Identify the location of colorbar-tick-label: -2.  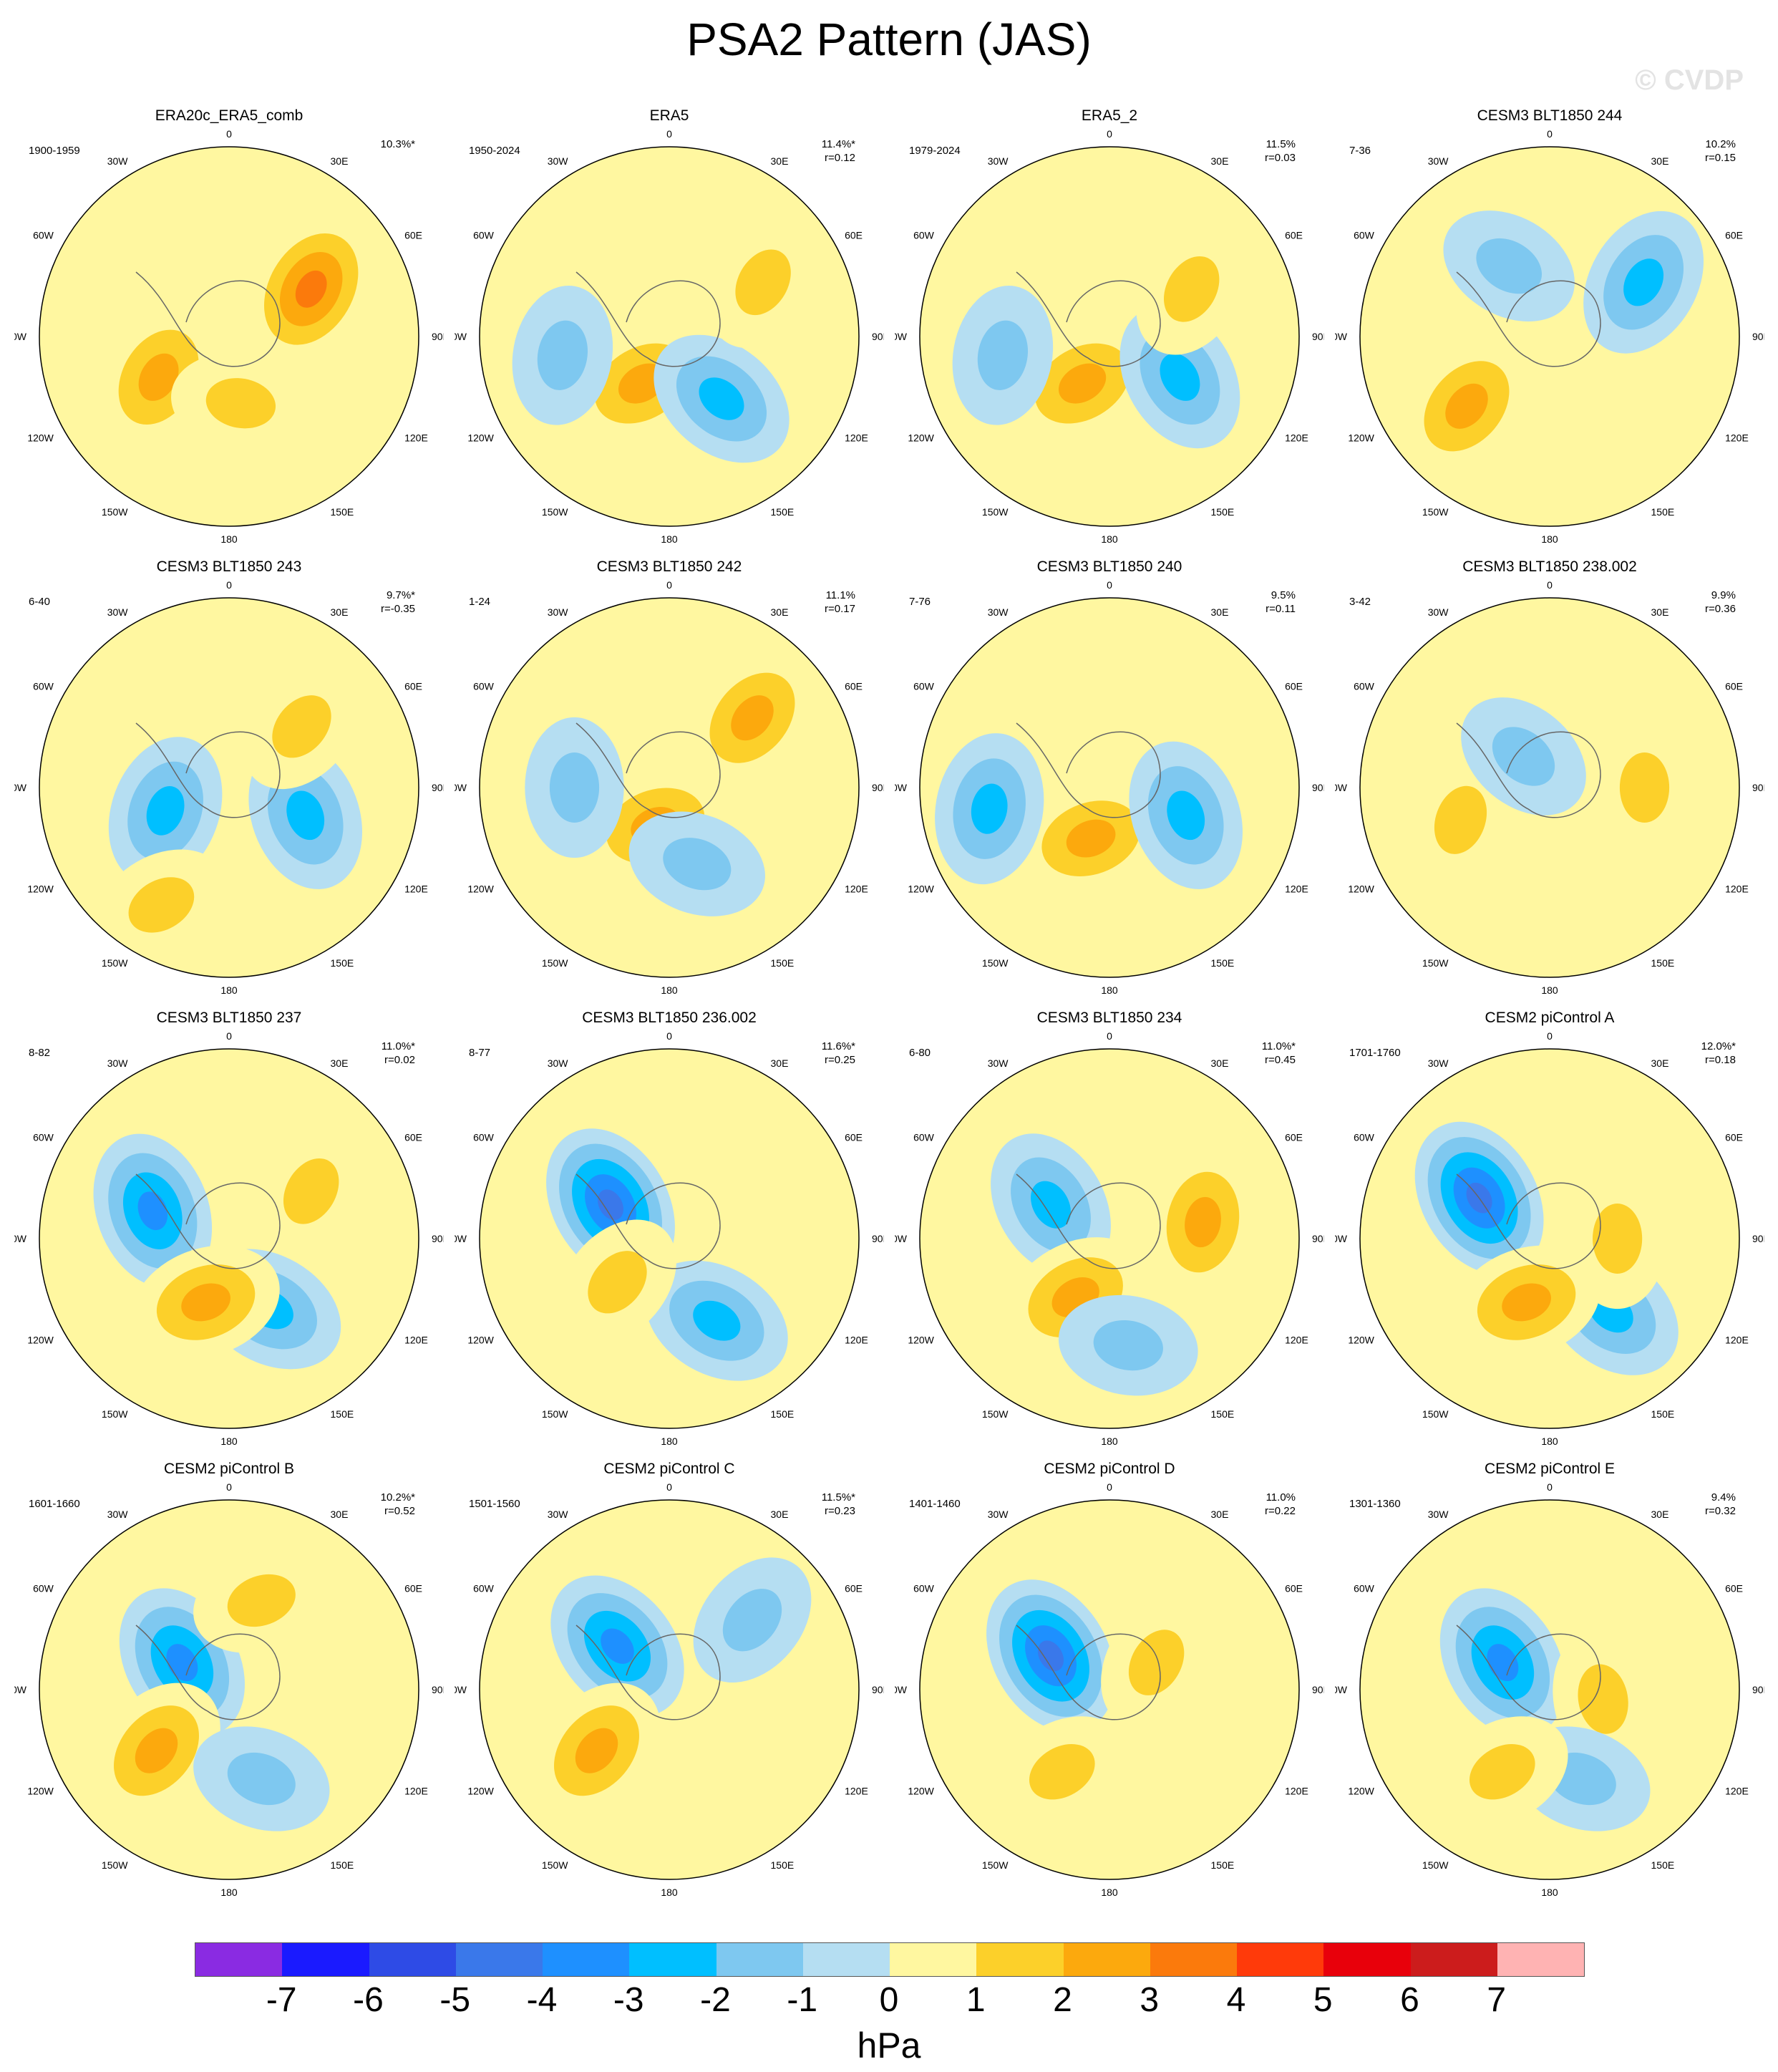
(715, 2000).